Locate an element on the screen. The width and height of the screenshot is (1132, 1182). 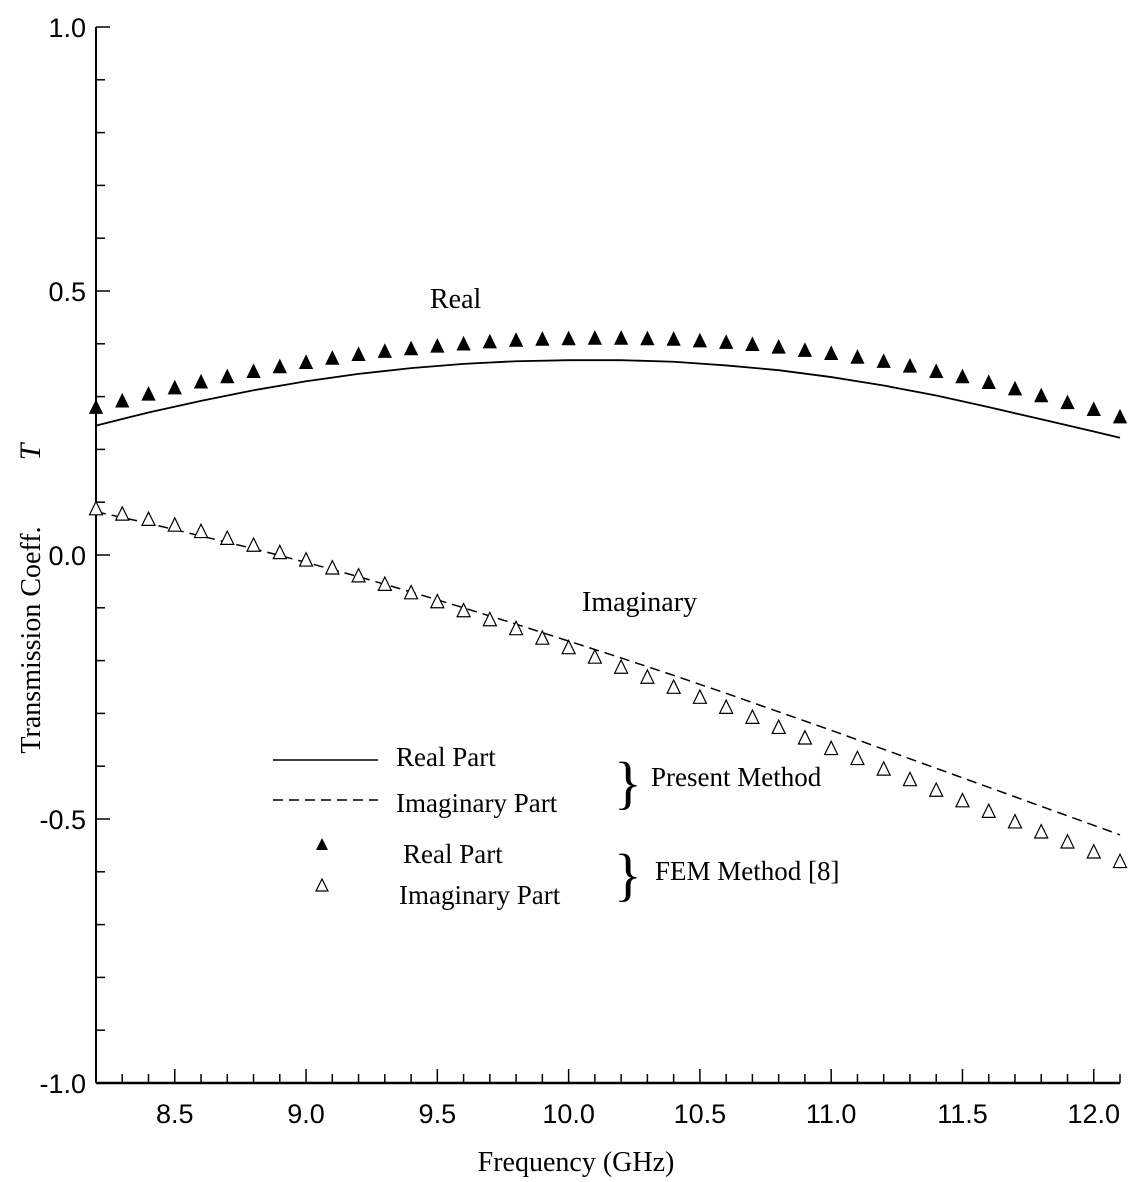
x-tick-label: 12.0 is located at coordinates (1093, 1114).